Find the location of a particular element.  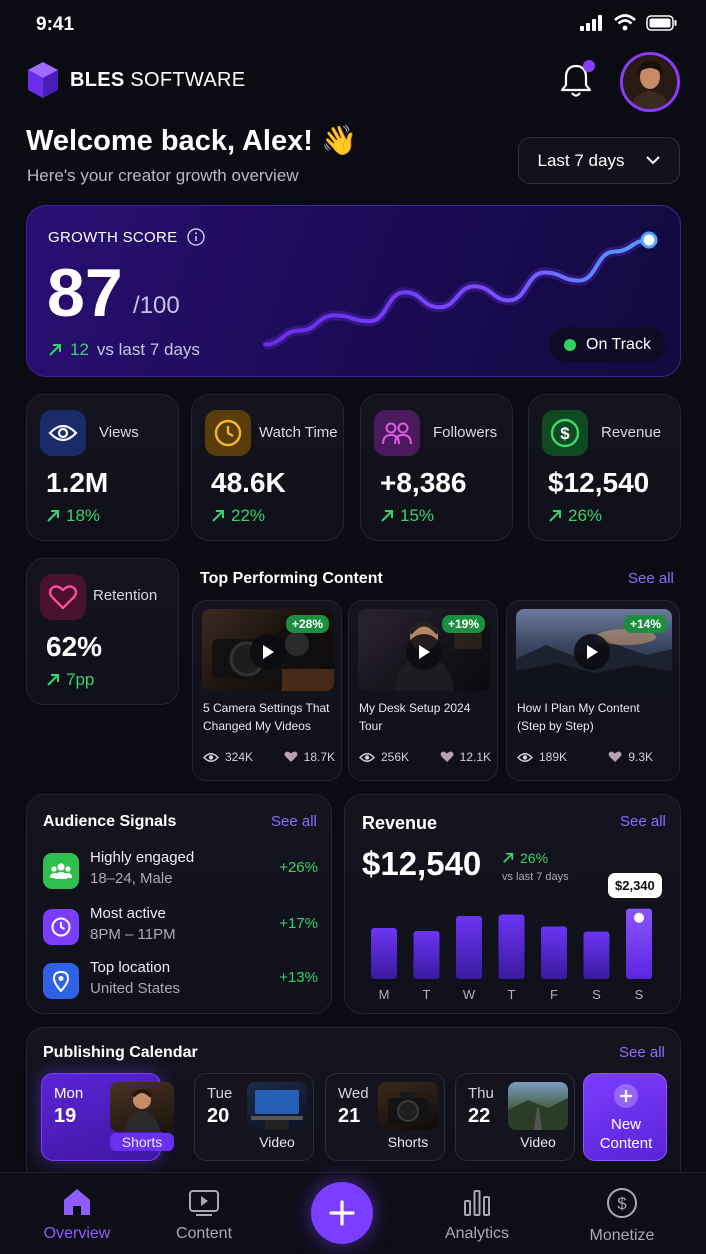

growth-trend-line is located at coordinates (460, 290).